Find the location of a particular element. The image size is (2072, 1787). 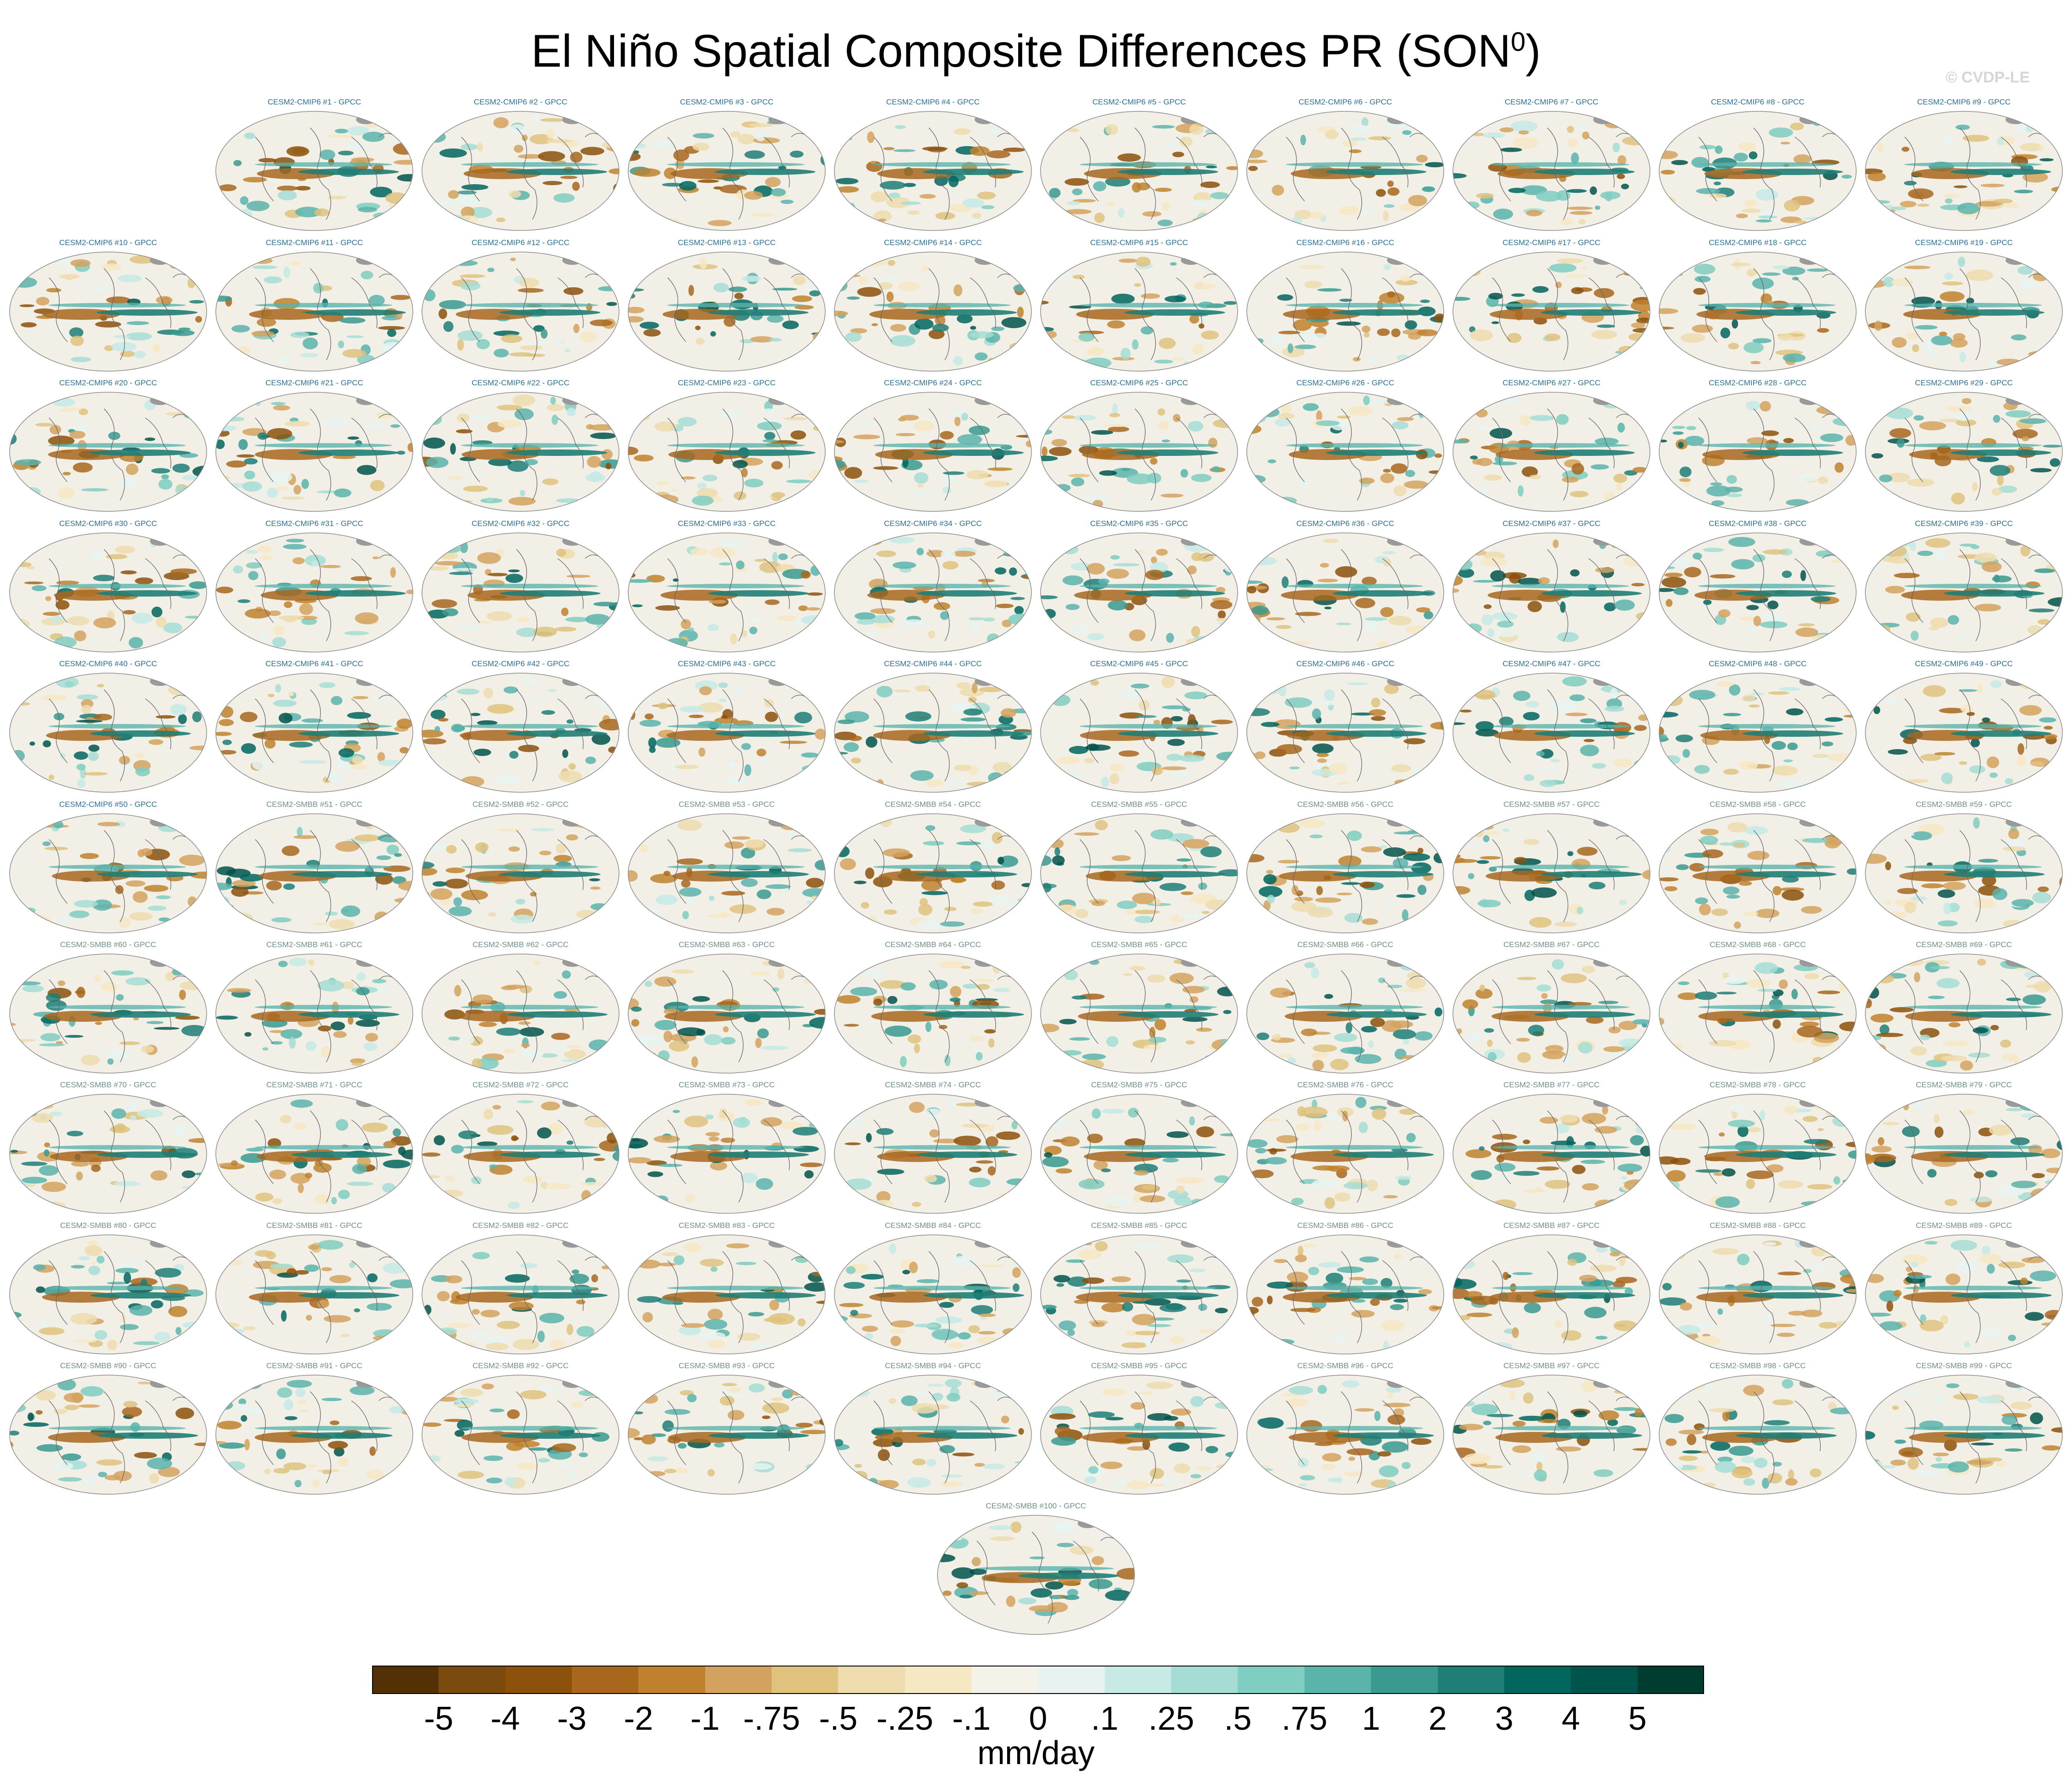

ensemble-map-panel: CESM2-CMIP6 #36 - GPCC is located at coordinates (1345, 587).